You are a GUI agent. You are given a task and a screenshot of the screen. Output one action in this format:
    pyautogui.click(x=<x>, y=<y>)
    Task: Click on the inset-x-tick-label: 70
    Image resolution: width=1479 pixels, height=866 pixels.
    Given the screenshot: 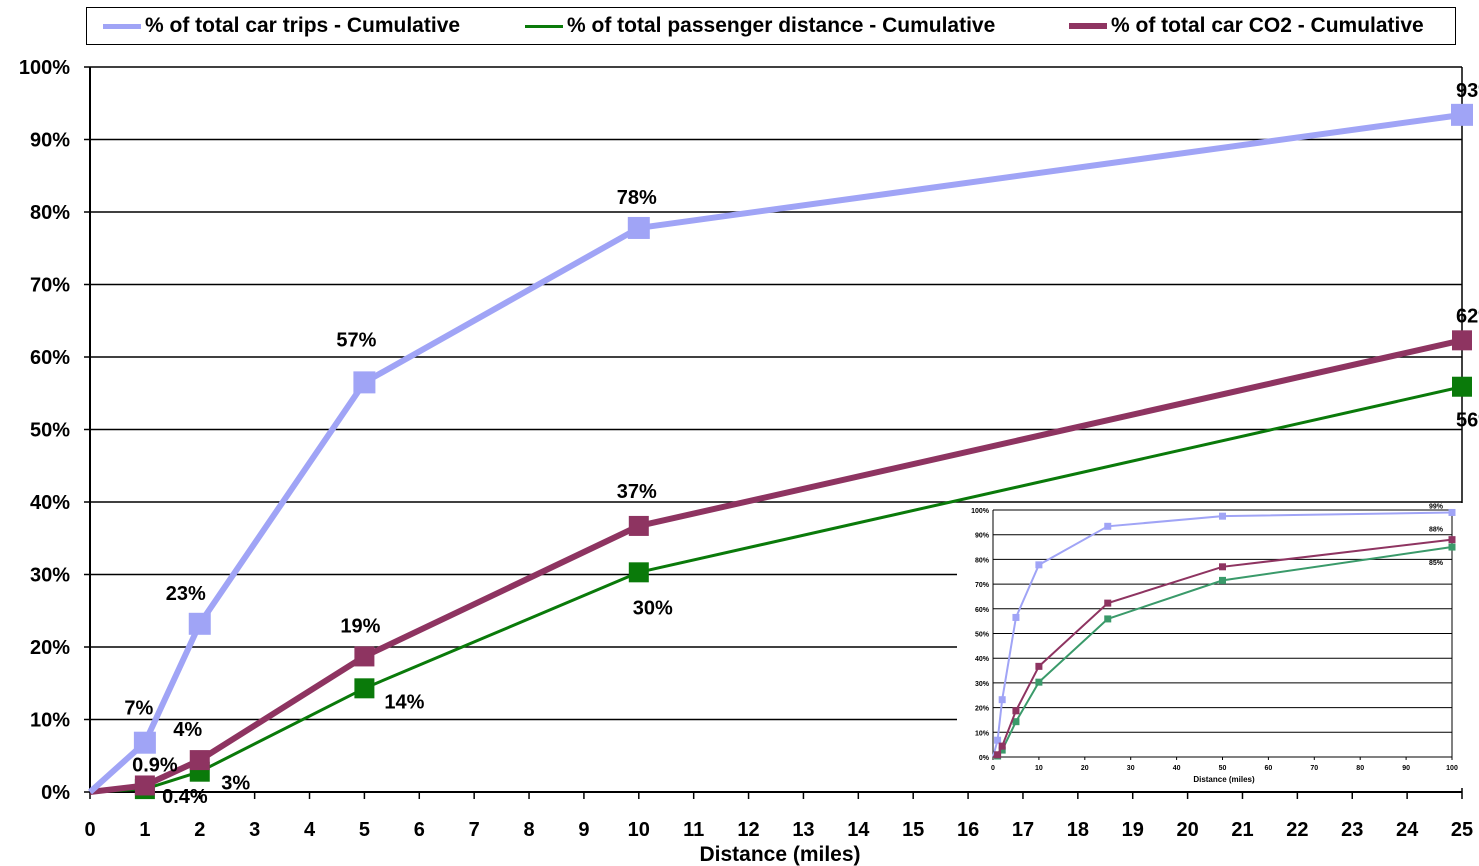 What is the action you would take?
    pyautogui.click(x=1314, y=768)
    